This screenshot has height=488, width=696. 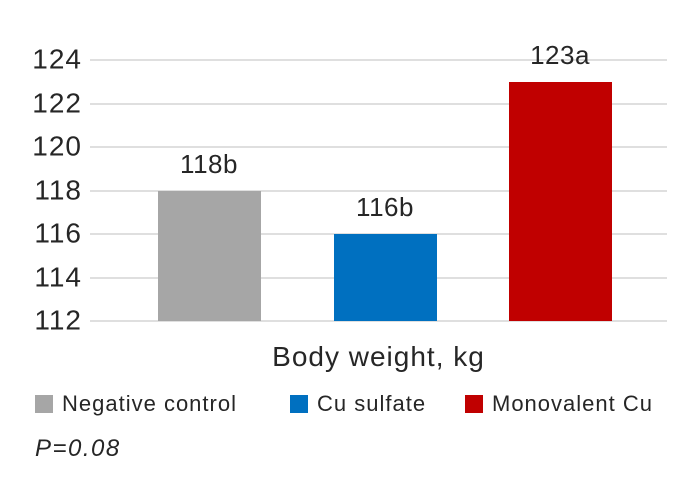 I want to click on bar-value-label: 118b, so click(x=209, y=163).